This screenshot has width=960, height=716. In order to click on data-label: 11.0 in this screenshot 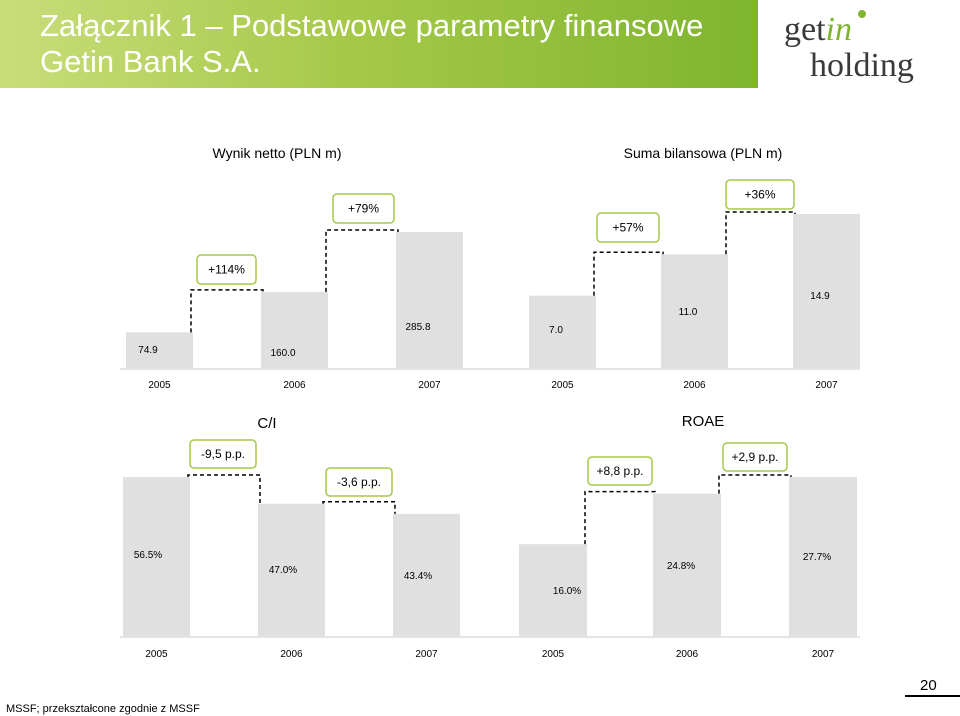, I will do `click(688, 312)`.